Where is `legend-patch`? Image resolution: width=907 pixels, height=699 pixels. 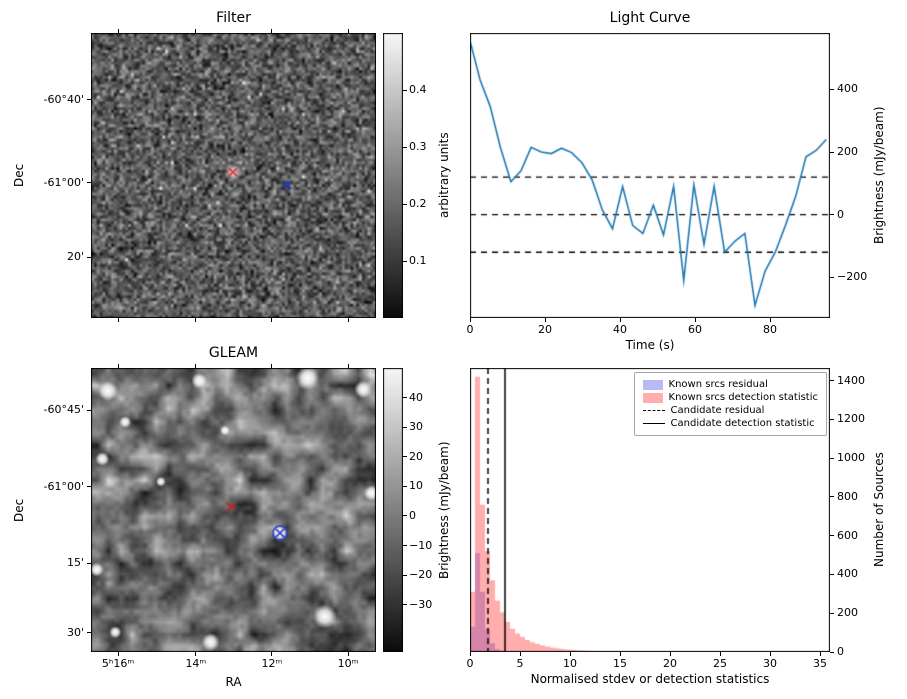
legend-patch is located at coordinates (652, 397).